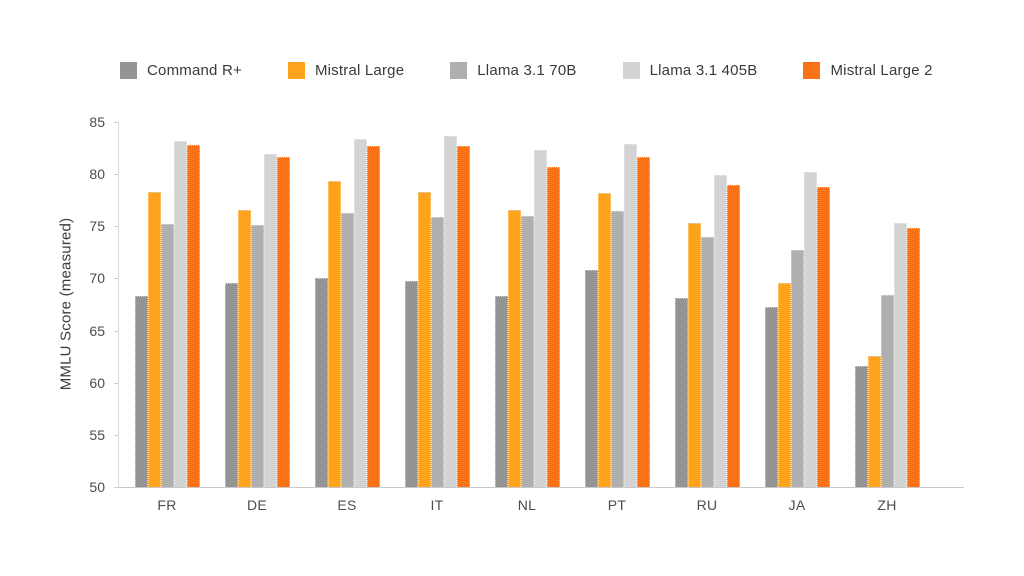  I want to click on bar-it-llama-3-1-405b, so click(450, 311).